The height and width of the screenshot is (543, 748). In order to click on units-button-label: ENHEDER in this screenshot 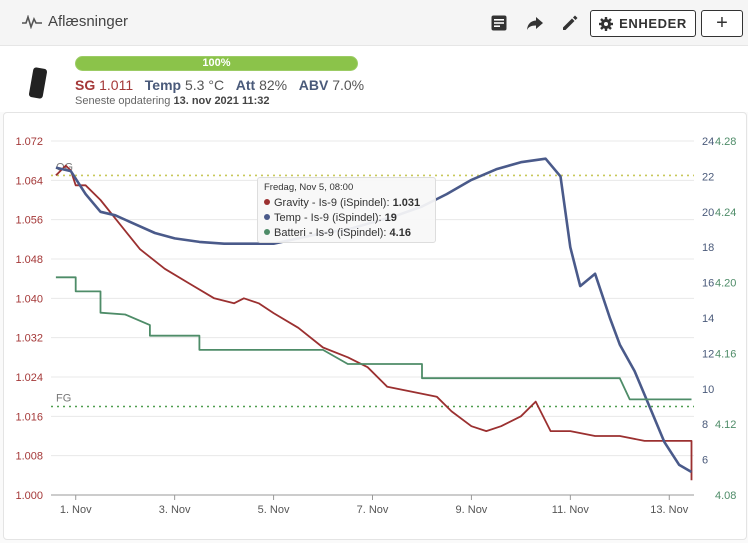, I will do `click(653, 23)`.